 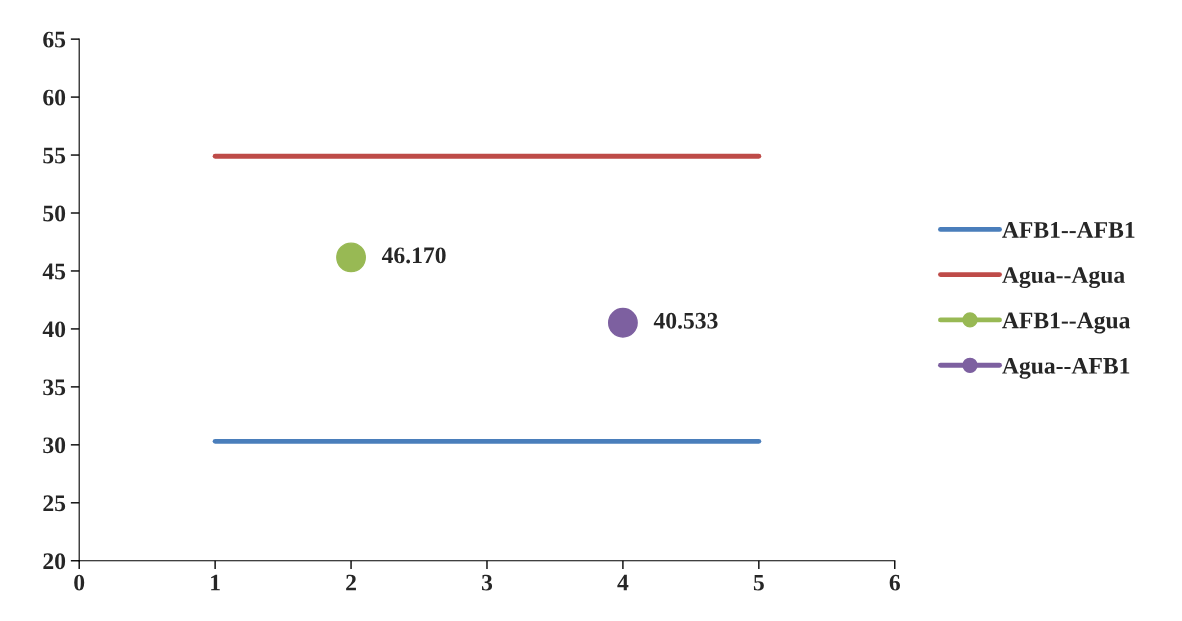 What do you see at coordinates (1068, 230) in the screenshot?
I see `legend-label: AFB1--AFB1` at bounding box center [1068, 230].